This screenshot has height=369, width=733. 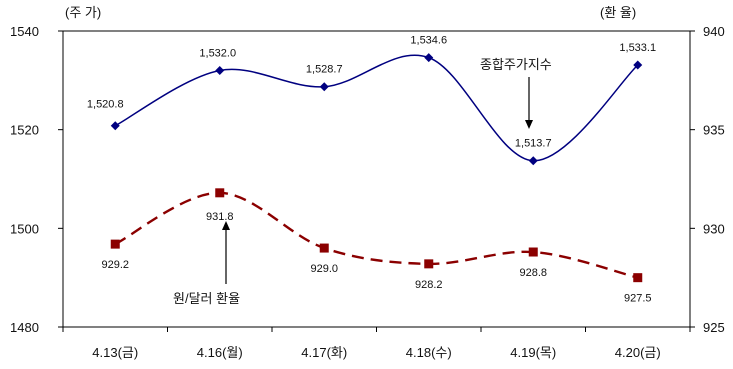 What do you see at coordinates (533, 273) in the screenshot?
I see `data-label: 928.8` at bounding box center [533, 273].